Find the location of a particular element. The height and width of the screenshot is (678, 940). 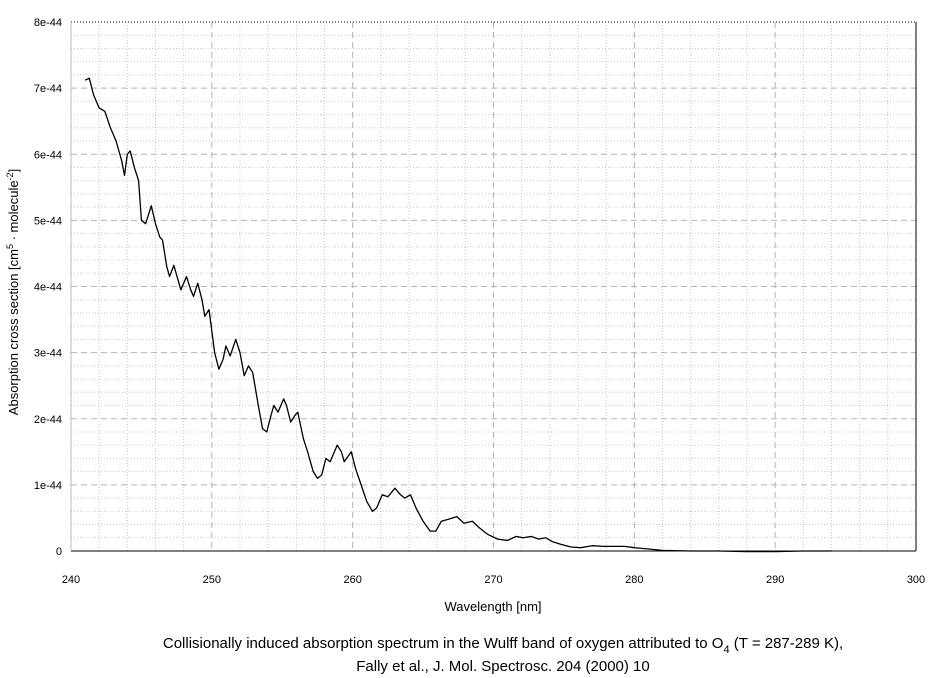

y-label-part: Absorption cross section [cm is located at coordinates (13, 332).